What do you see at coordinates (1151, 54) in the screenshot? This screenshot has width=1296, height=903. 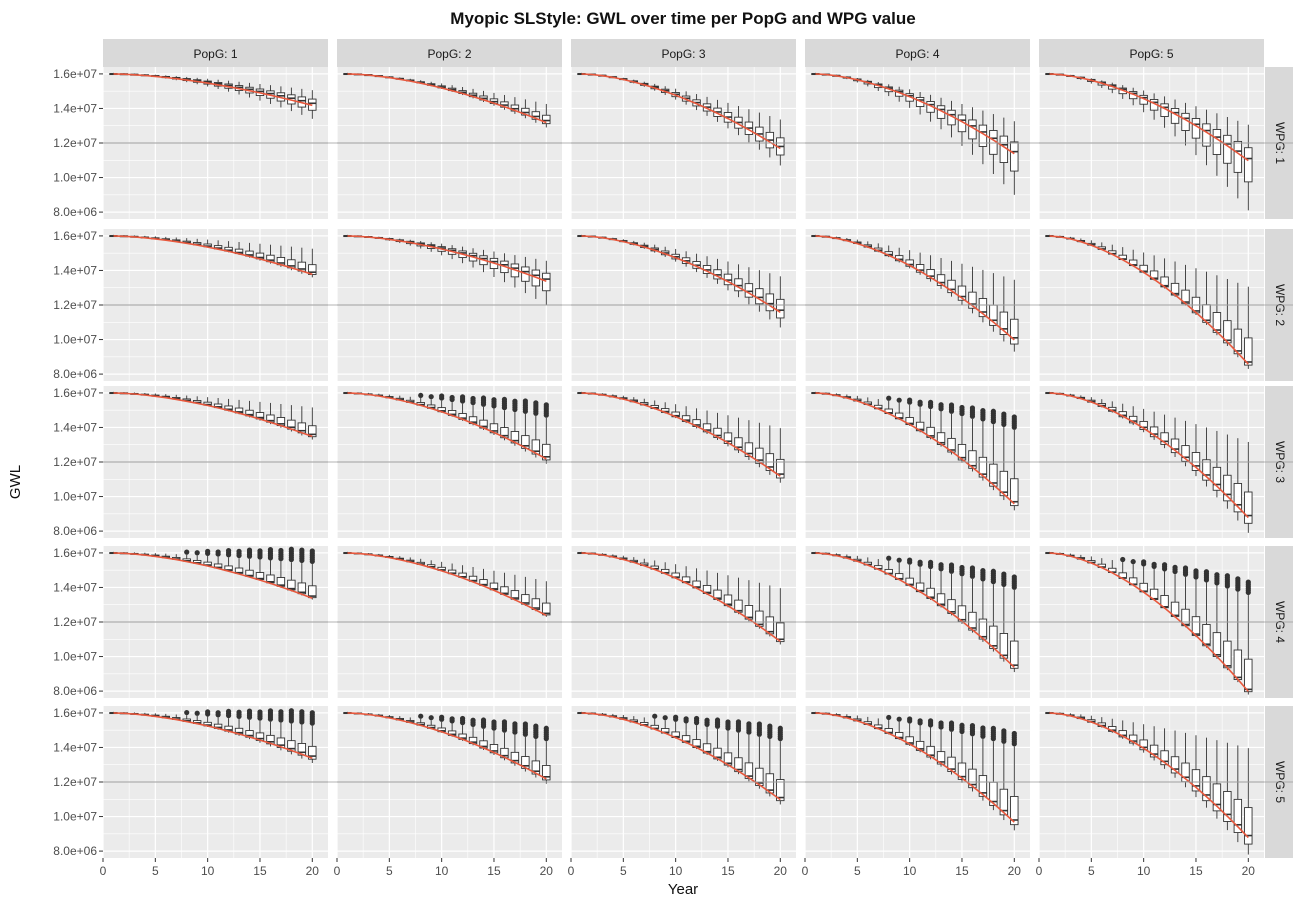 I see `facet-strip-label: PopG: 5` at bounding box center [1151, 54].